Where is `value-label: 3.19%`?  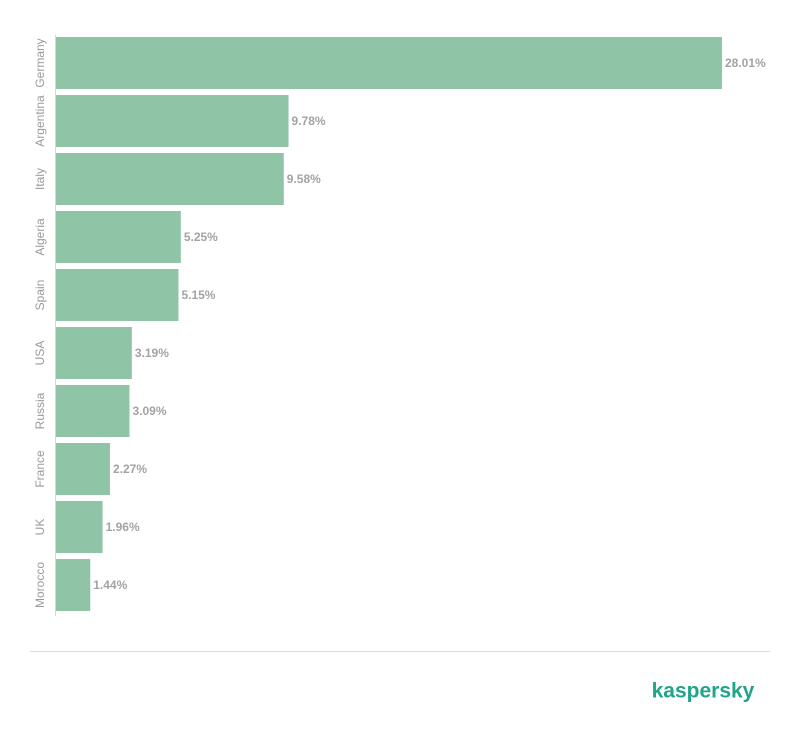 value-label: 3.19% is located at coordinates (152, 353).